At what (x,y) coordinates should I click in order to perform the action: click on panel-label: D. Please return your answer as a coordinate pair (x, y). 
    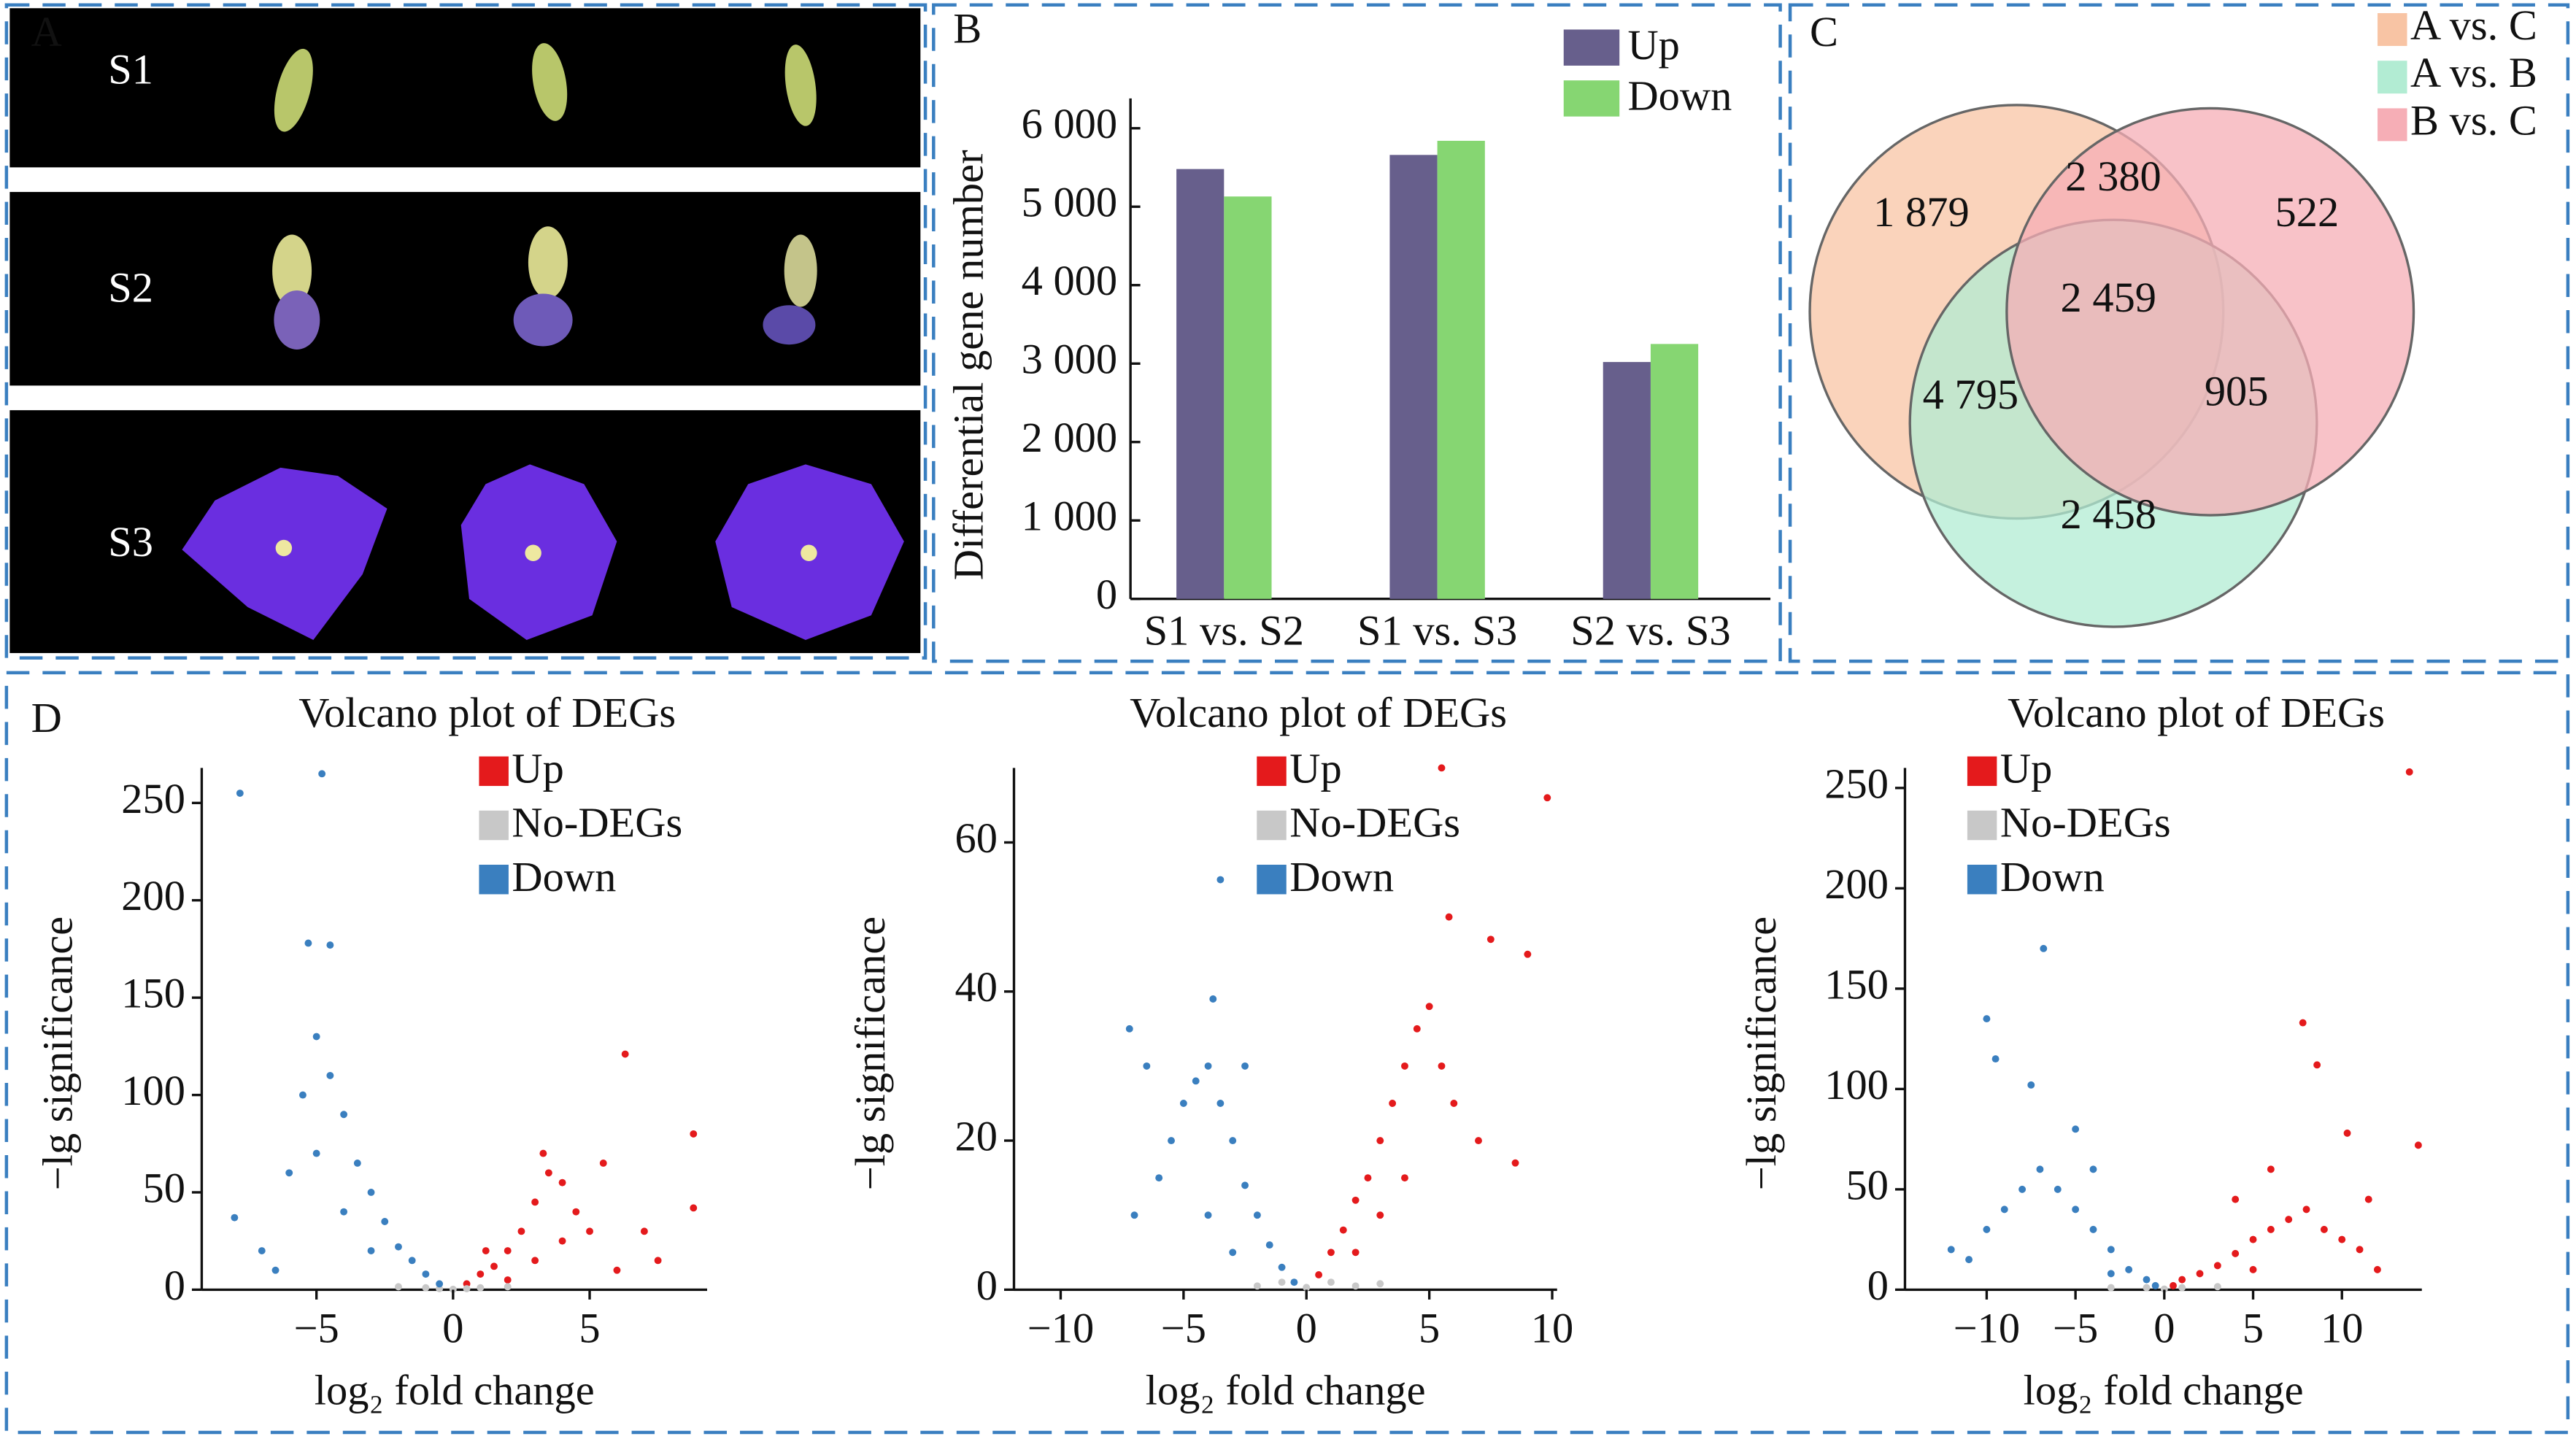
    Looking at the image, I should click on (46, 717).